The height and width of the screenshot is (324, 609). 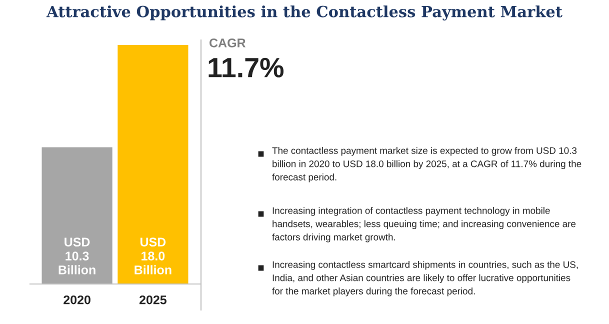 I want to click on text: Attractive Opportunities in the Contactless Payment Market, so click(x=304, y=13).